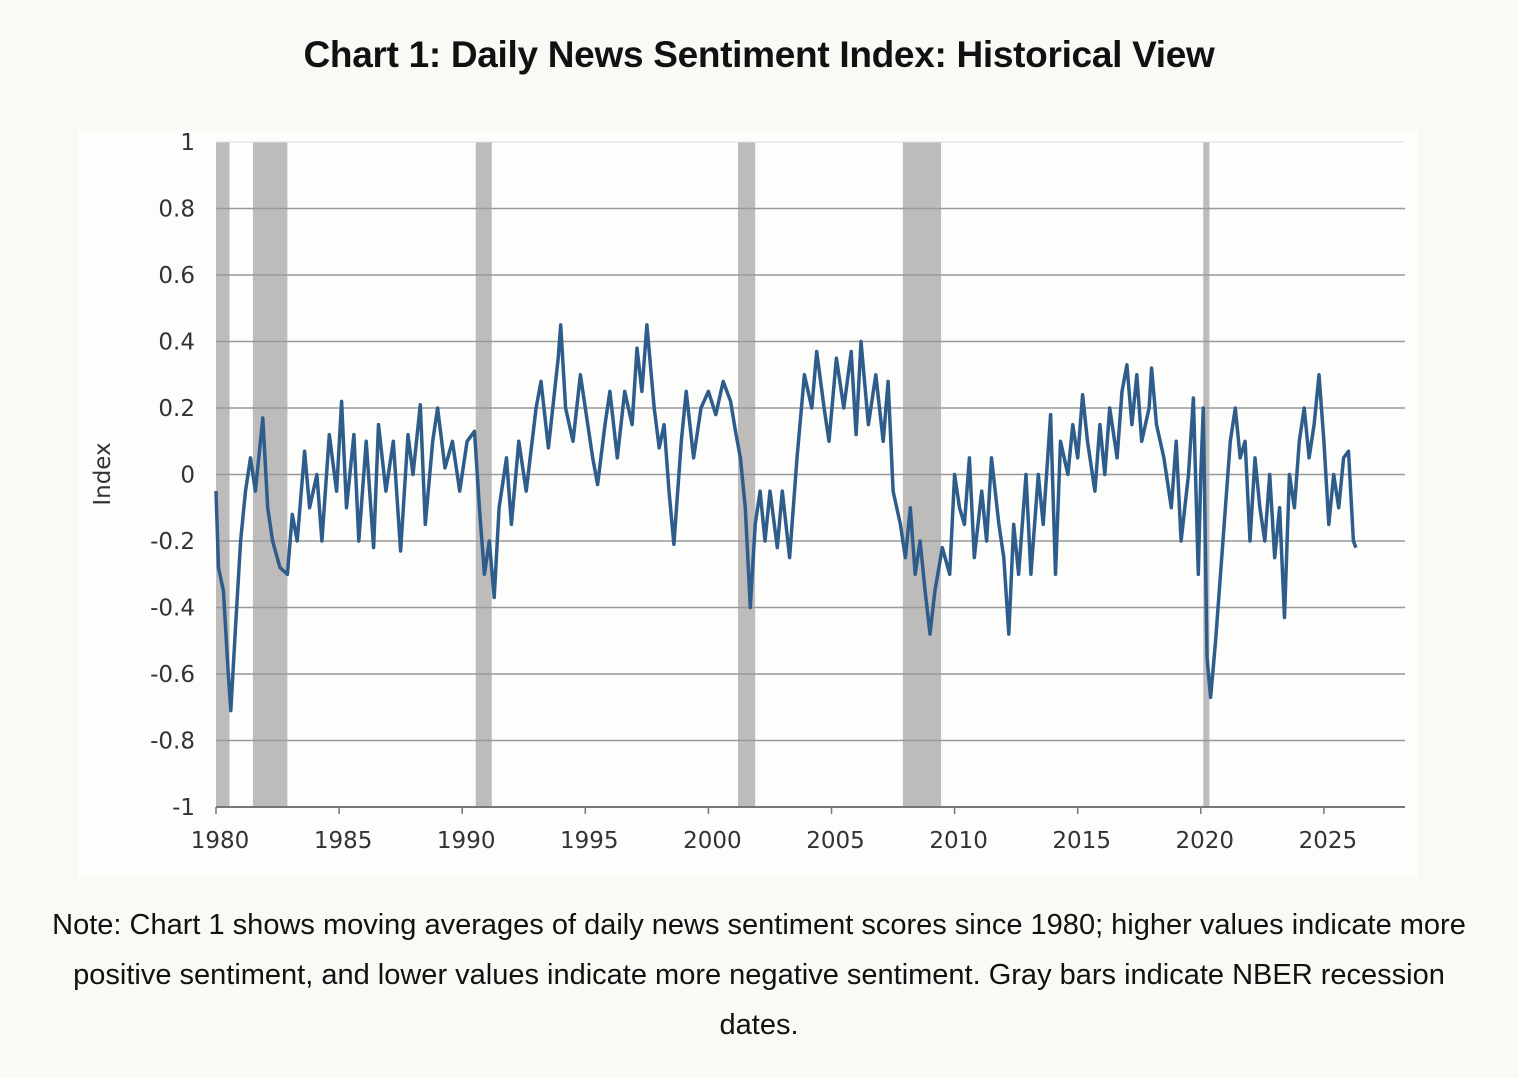 The image size is (1518, 1078). Describe the element at coordinates (183, 808) in the screenshot. I see `y-tick-label: -1` at that location.